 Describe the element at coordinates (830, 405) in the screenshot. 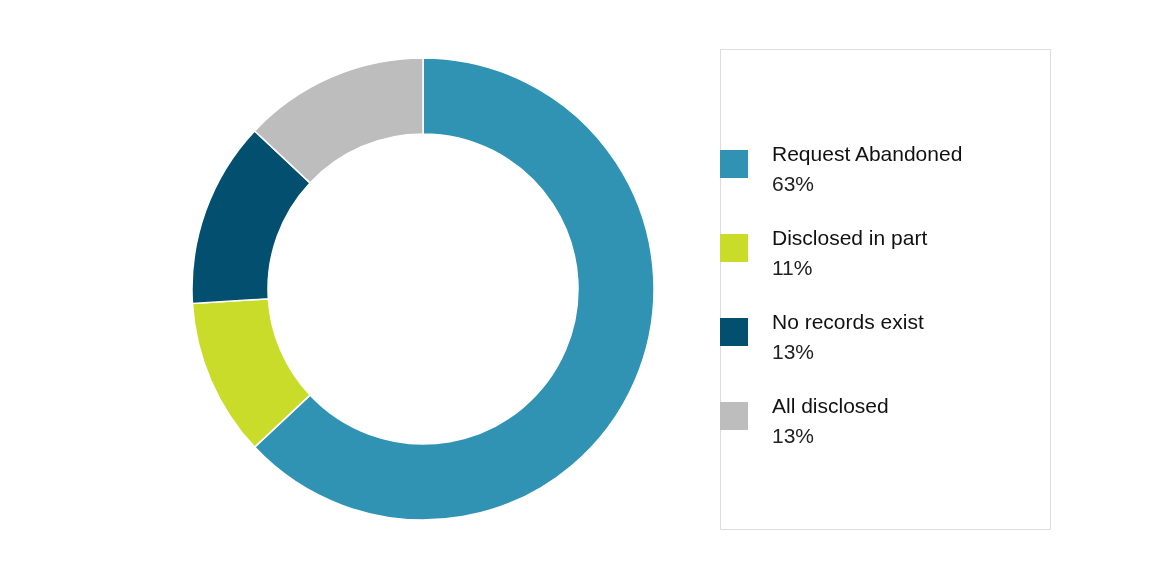

I see `legend-label: All disclosed` at that location.